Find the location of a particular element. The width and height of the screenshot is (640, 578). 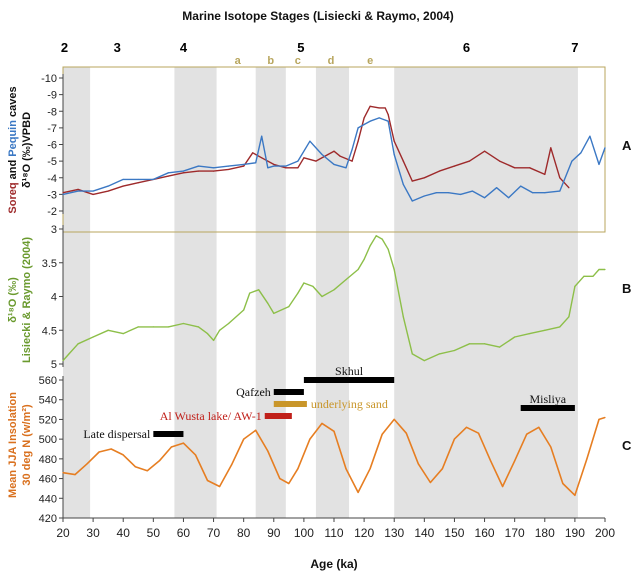

x-tick-label: 190 is located at coordinates (575, 533).